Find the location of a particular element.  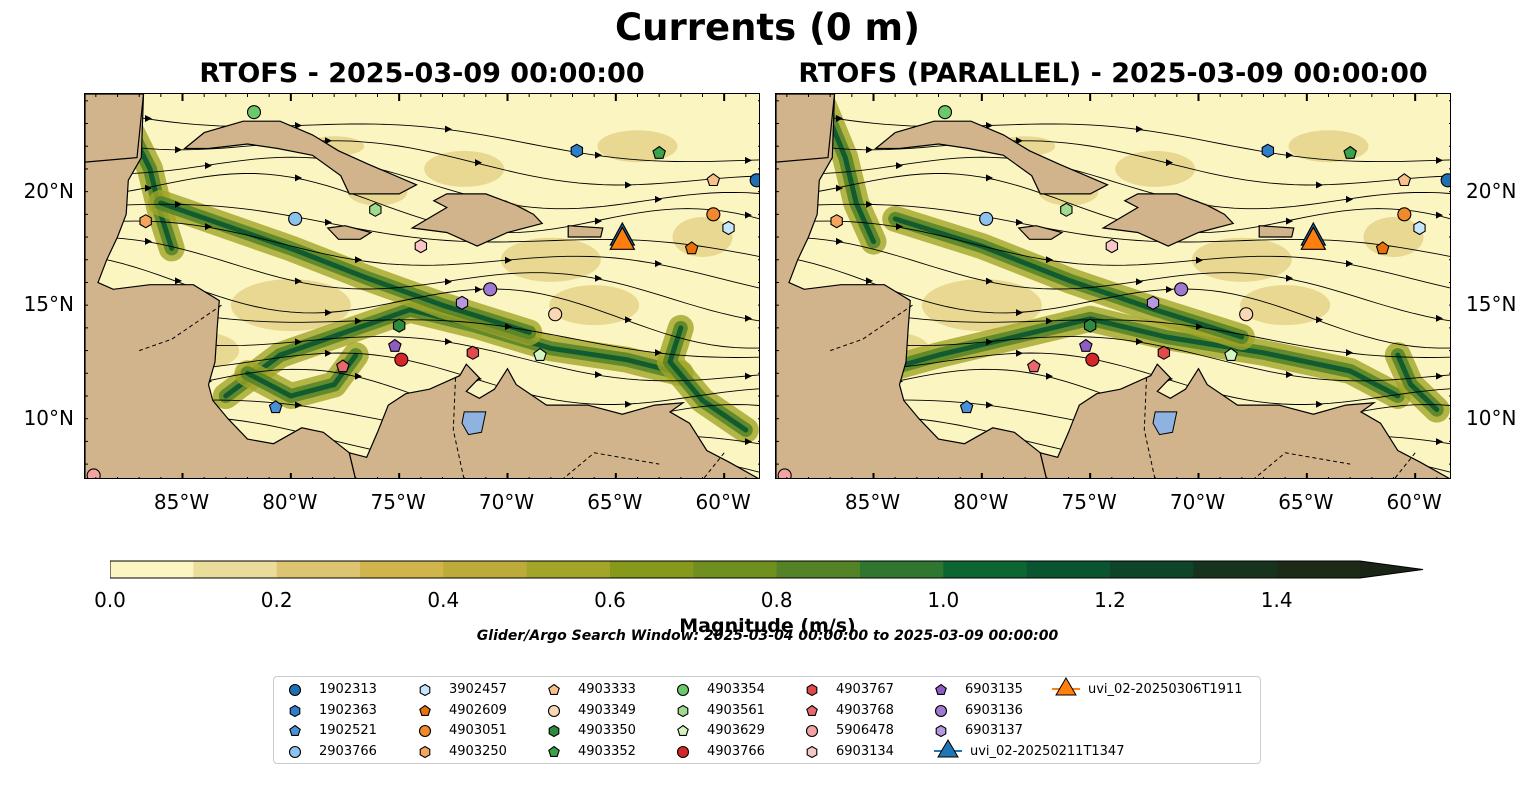

lat-tick-label: 10°N is located at coordinates (1491, 417).